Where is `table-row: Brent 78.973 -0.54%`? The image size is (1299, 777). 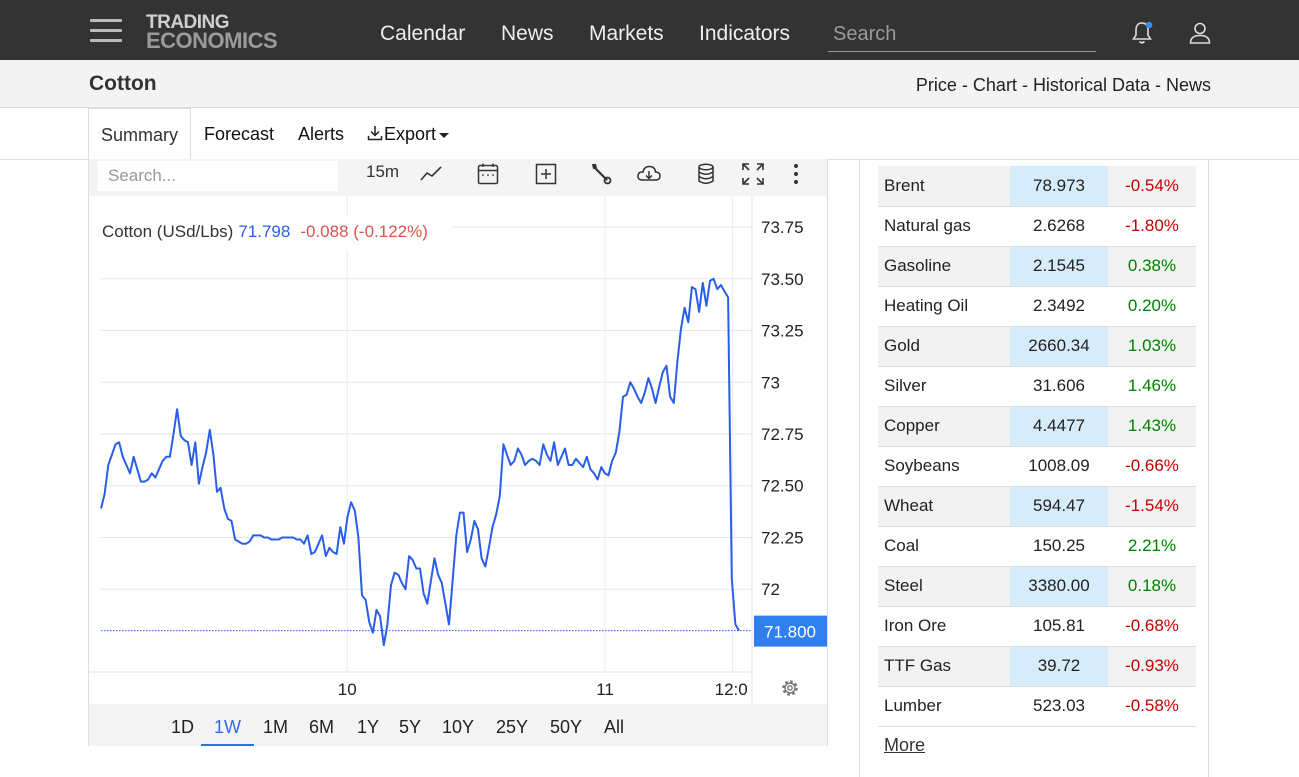
table-row: Brent 78.973 -0.54% is located at coordinates (1037, 186).